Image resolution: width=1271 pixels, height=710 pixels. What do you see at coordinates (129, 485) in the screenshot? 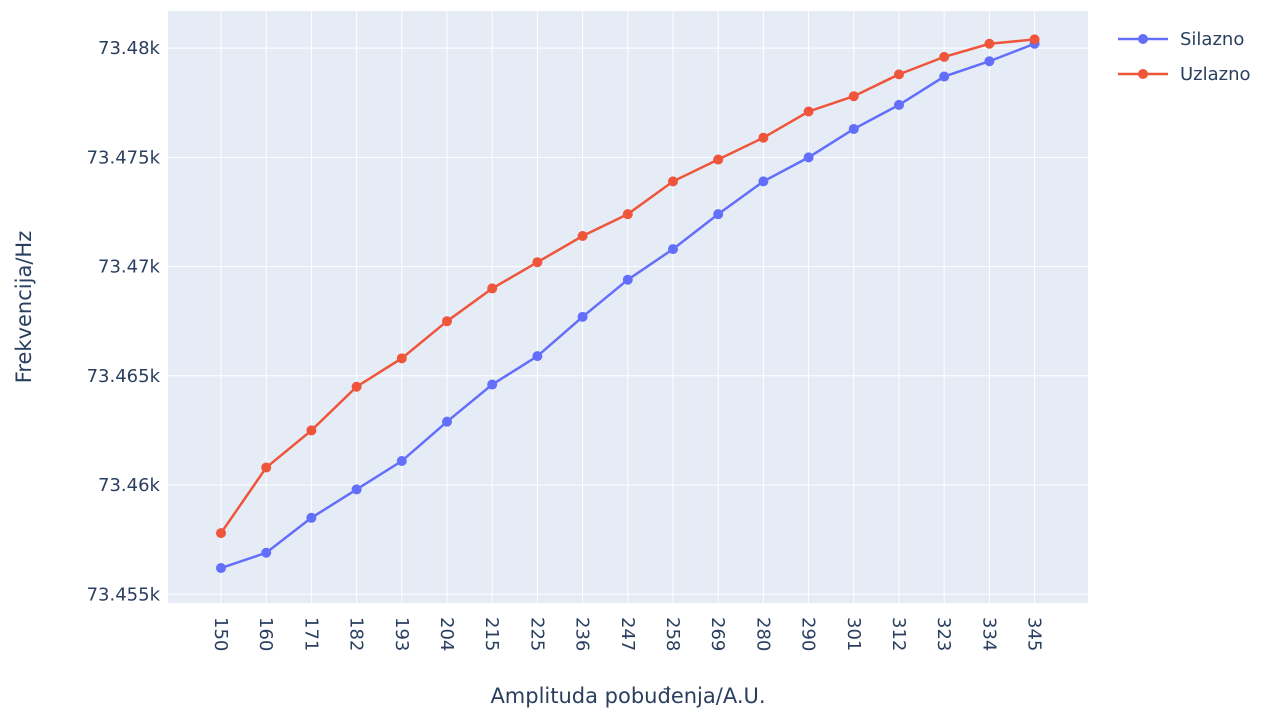
I see `y-tick-label: 73.46k` at bounding box center [129, 485].